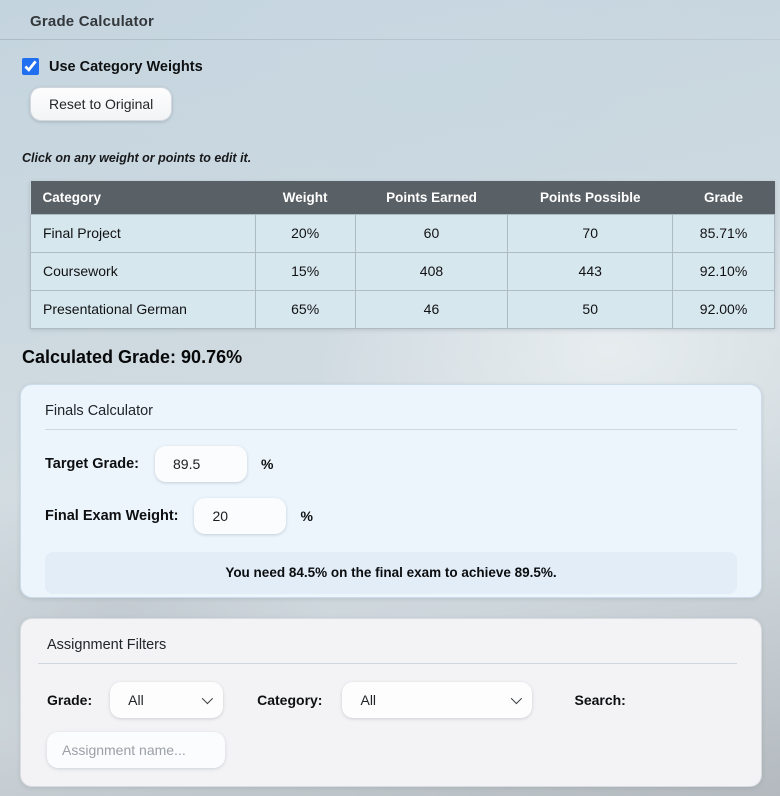  I want to click on category-filter-label: Category:, so click(290, 699).